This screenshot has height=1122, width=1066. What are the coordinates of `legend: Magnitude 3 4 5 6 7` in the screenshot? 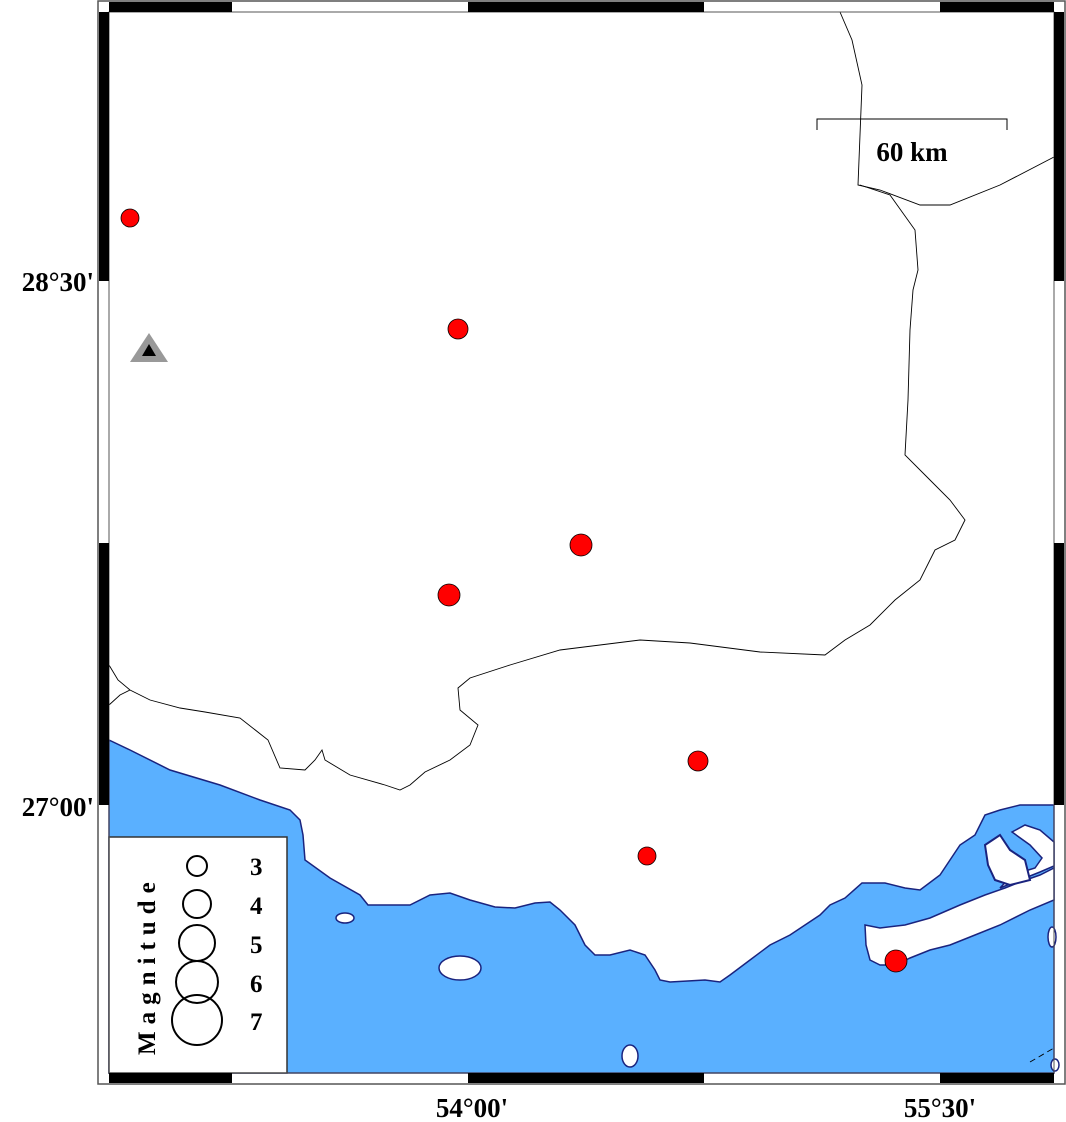 It's located at (198, 955).